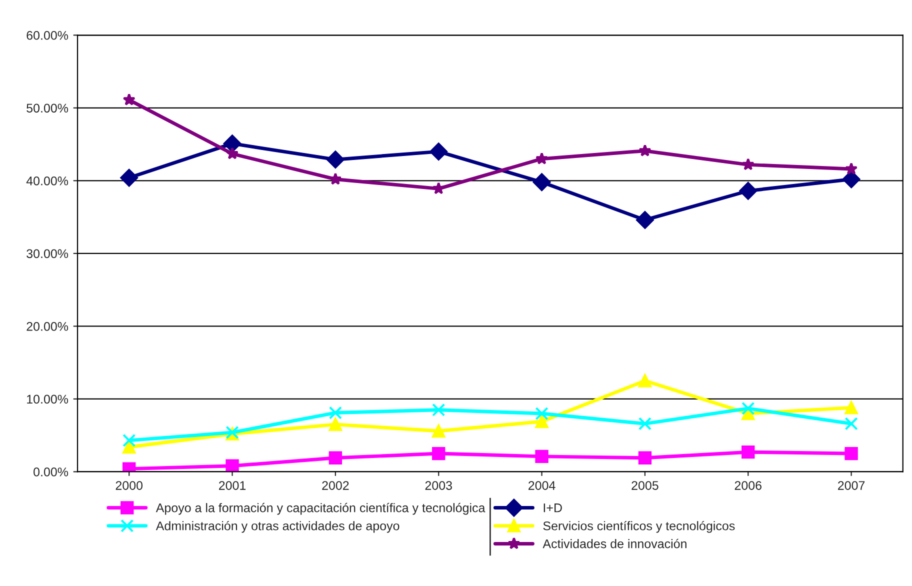  I want to click on legend-label: Actividades de innovación, so click(614, 543).